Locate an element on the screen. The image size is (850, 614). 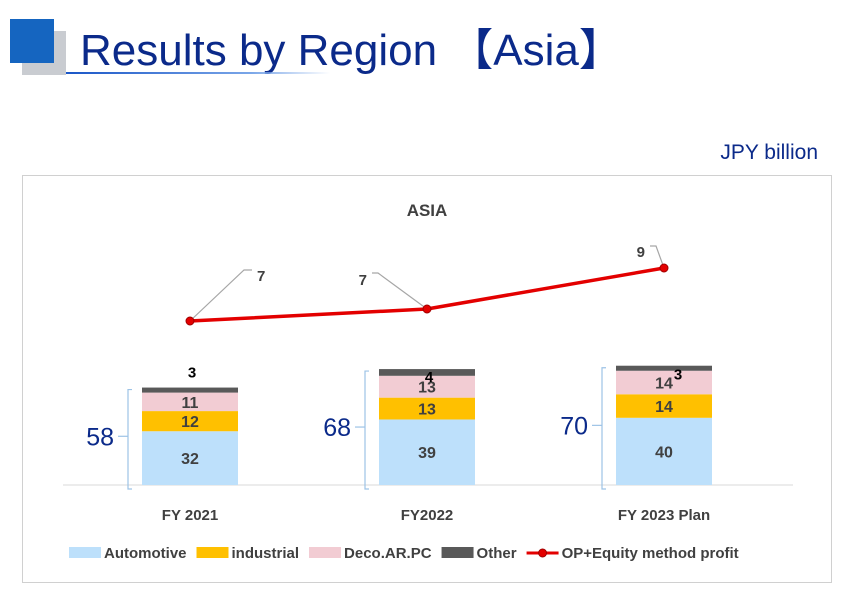
legend-label-profit: OP+Equity method profit is located at coordinates (650, 553).